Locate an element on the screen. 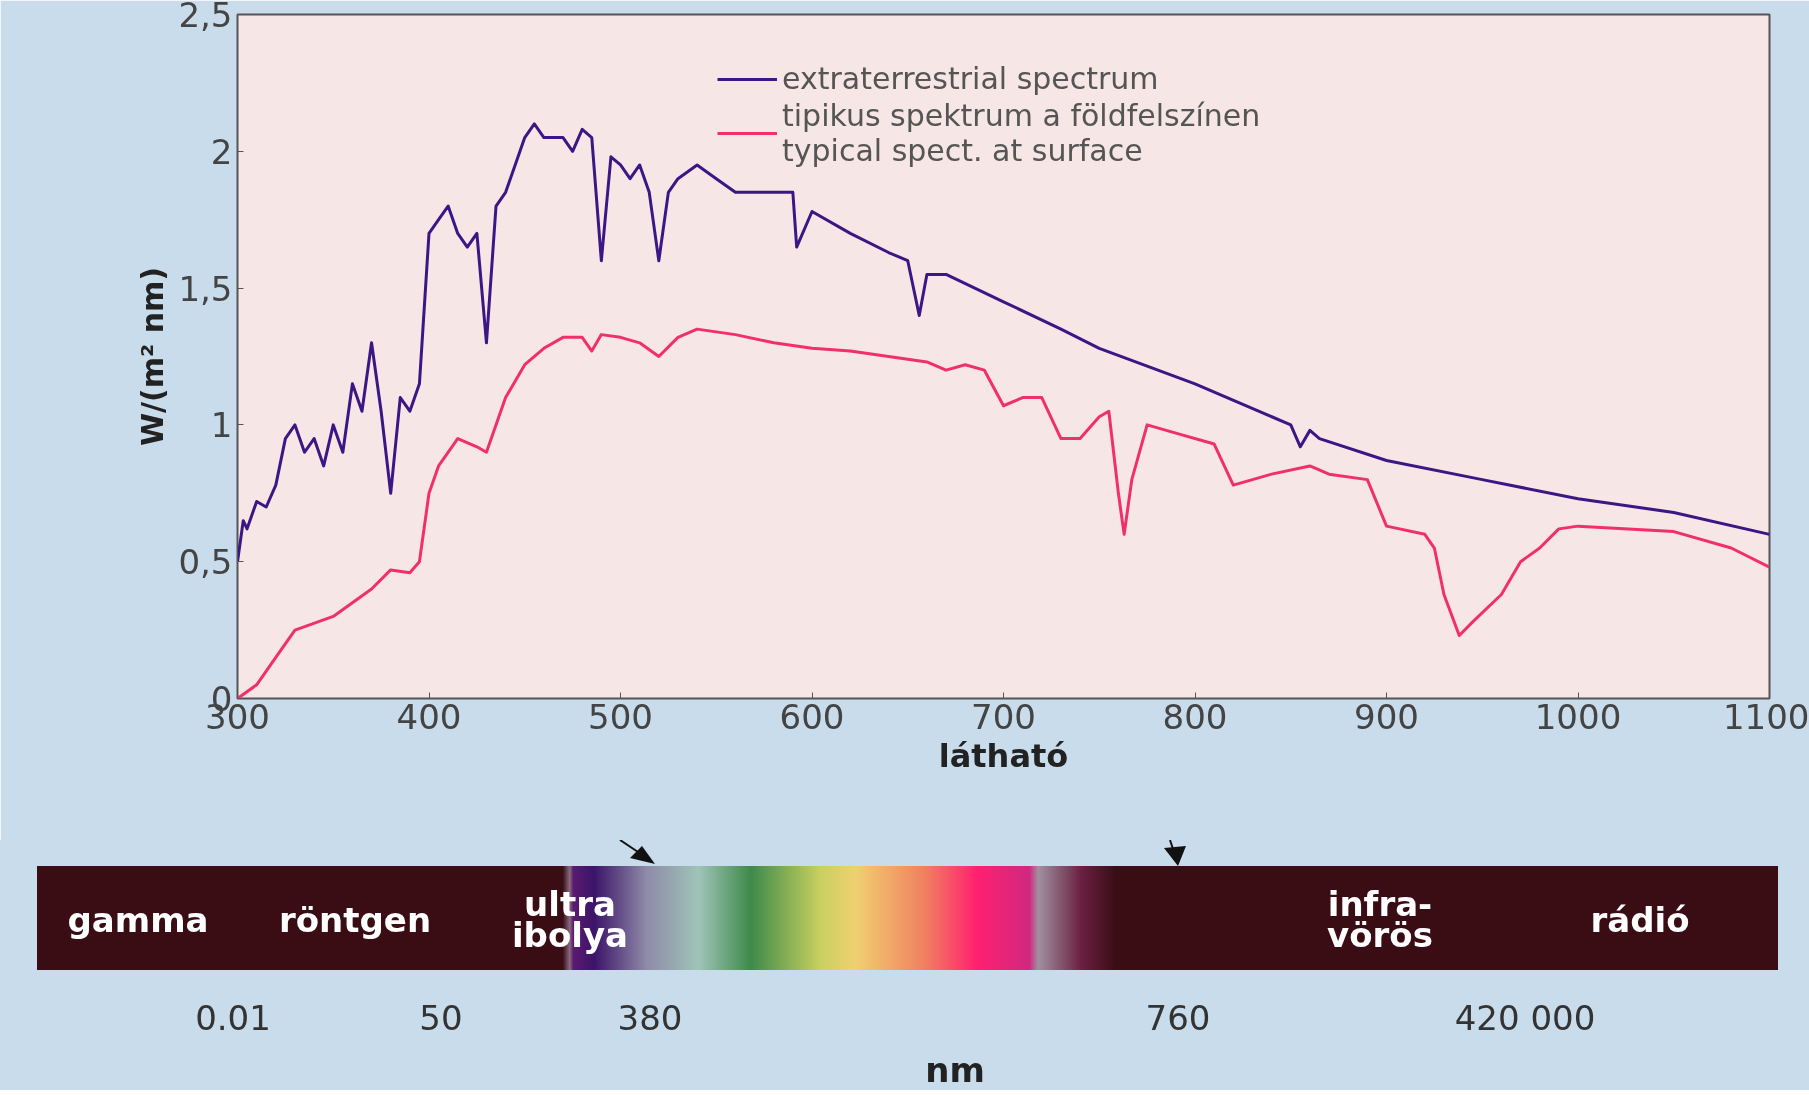 The height and width of the screenshot is (1095, 1809). legend-label: tipikus spektrum a földfelszínen typical spect. at surface is located at coordinates (1021, 133).